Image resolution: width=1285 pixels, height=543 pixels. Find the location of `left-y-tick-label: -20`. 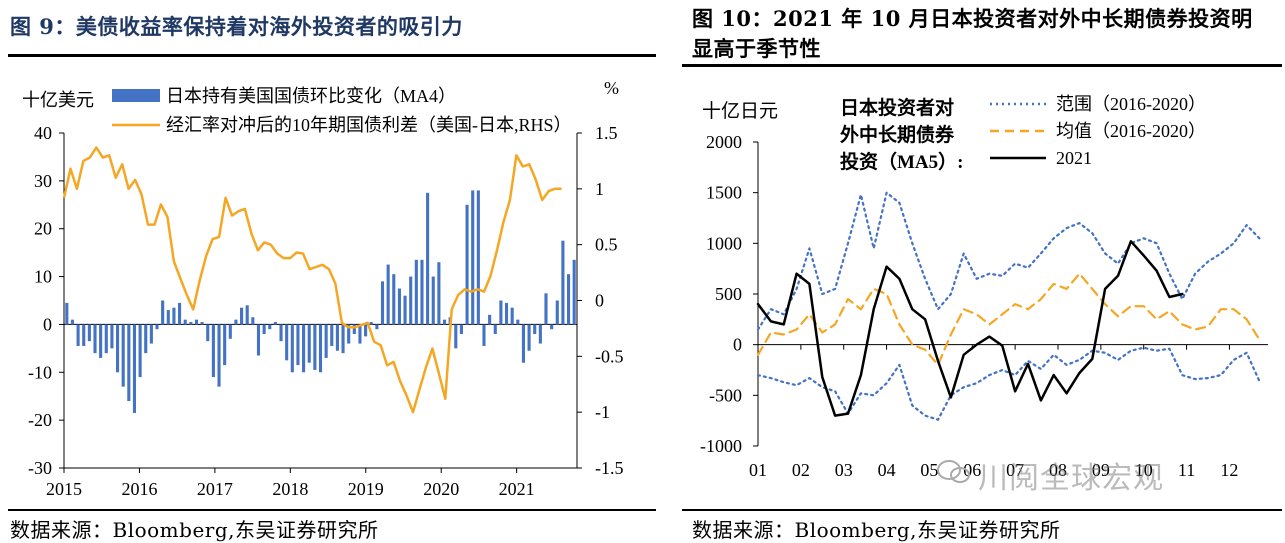

left-y-tick-label: -20 is located at coordinates (40, 420).